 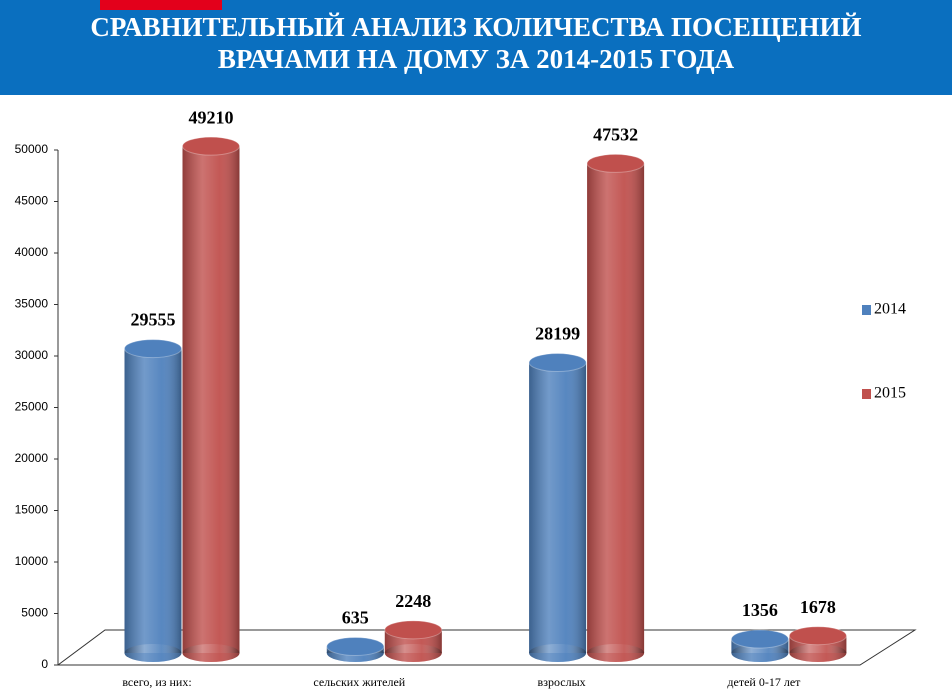 I want to click on value-label: 49210, so click(x=211, y=117).